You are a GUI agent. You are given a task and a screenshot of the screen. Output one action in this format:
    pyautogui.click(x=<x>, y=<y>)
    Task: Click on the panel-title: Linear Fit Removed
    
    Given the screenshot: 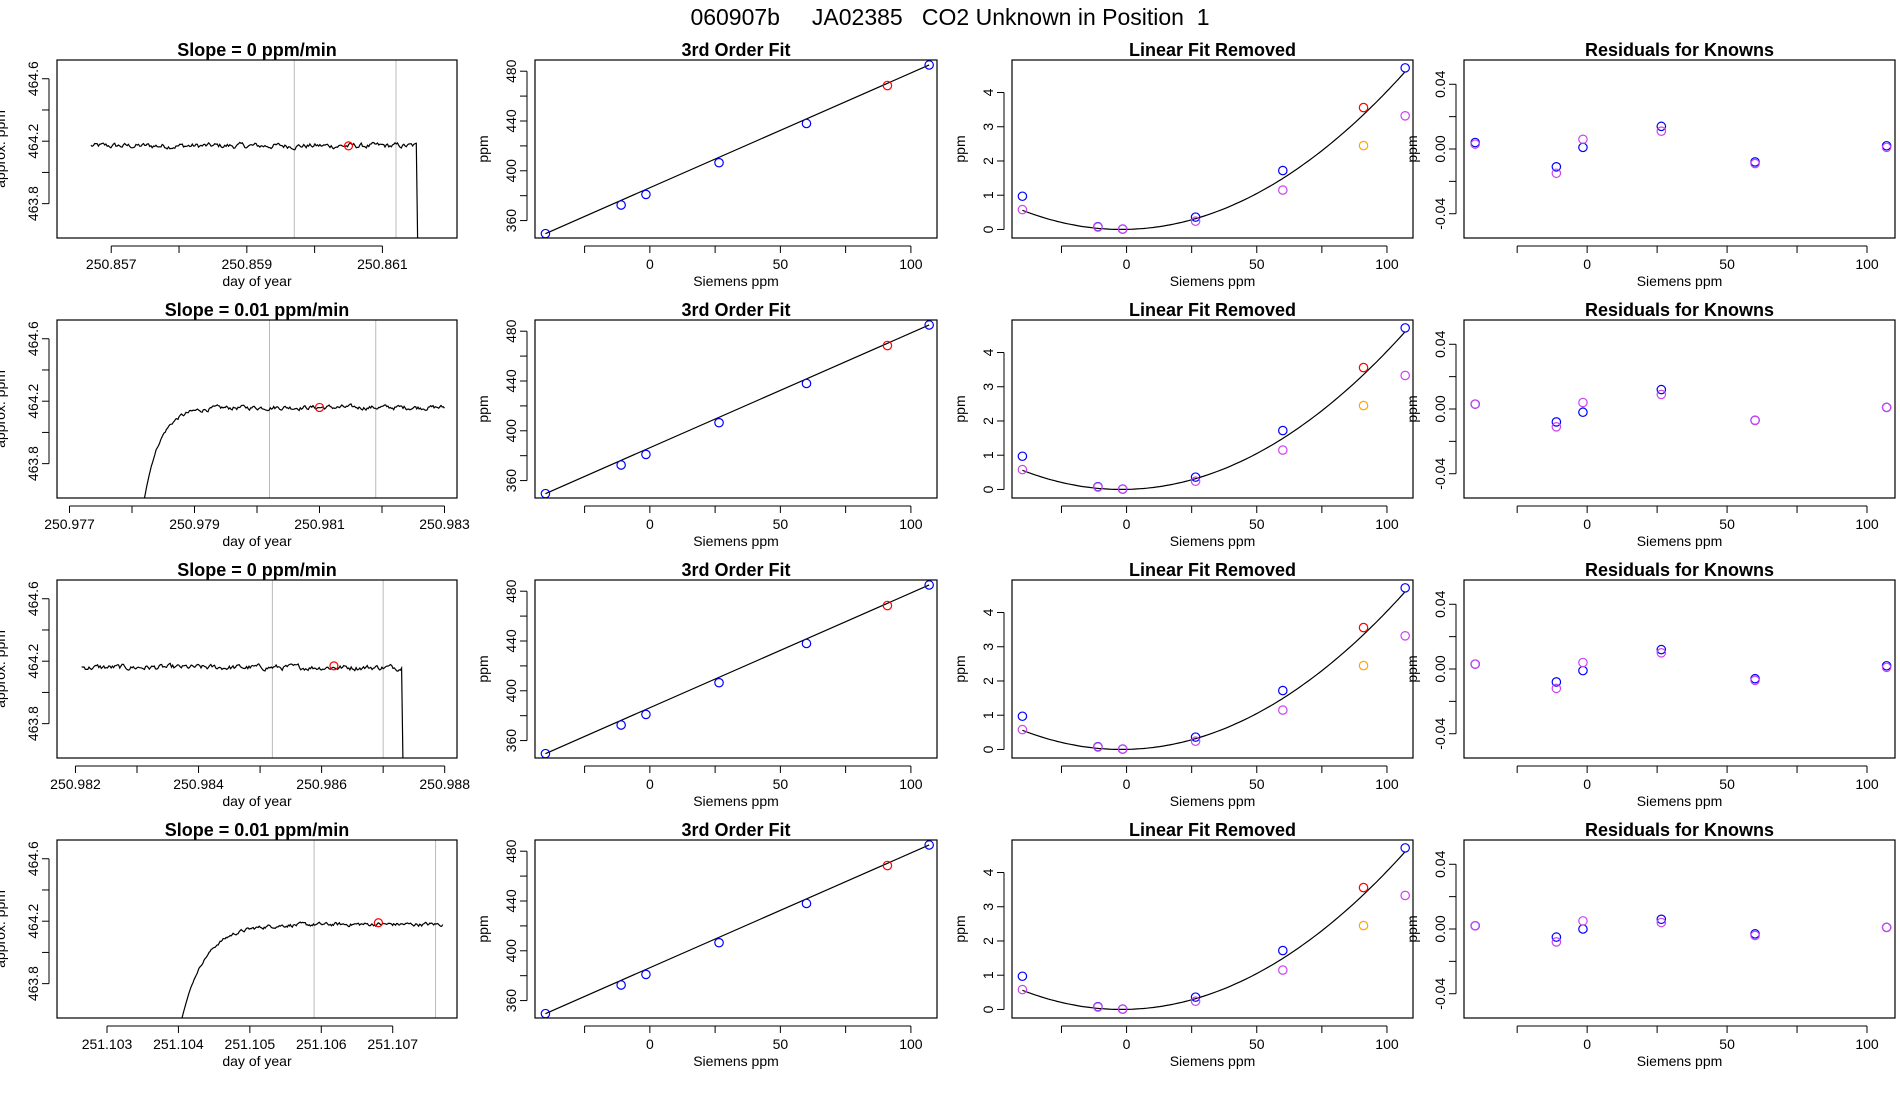 What is the action you would take?
    pyautogui.click(x=1212, y=50)
    